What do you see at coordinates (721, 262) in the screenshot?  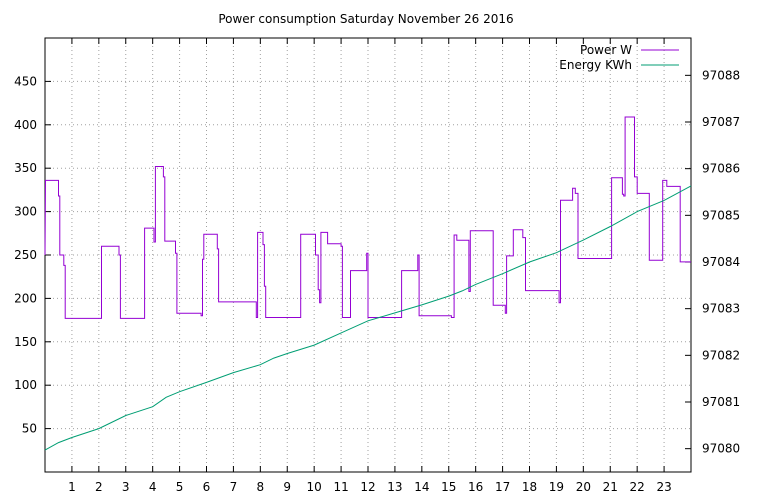 I see `y2-tick-label: 97084` at bounding box center [721, 262].